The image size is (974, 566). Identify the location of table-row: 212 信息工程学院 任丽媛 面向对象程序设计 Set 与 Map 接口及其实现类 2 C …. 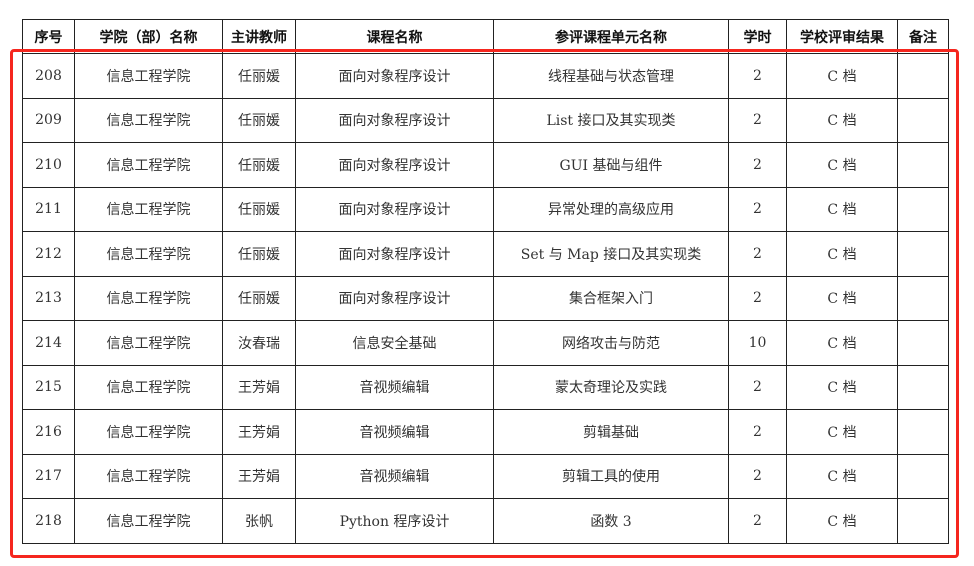
(485, 254).